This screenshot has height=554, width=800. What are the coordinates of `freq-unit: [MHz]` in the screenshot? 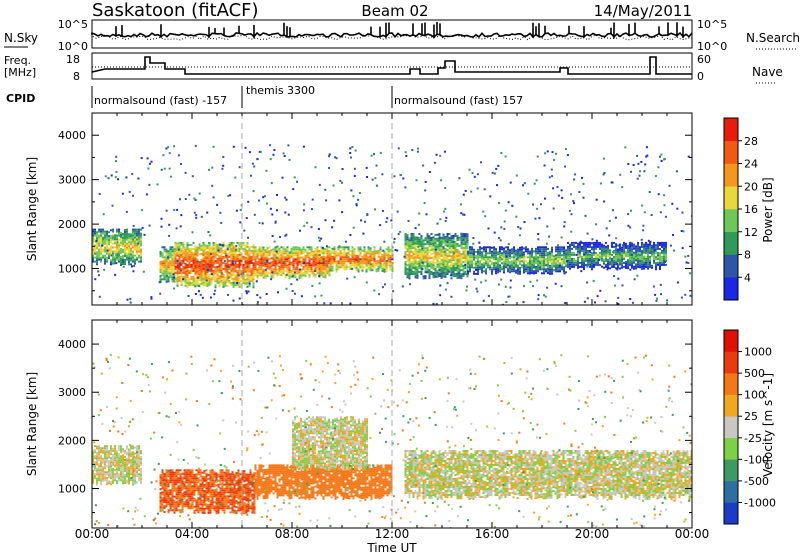 It's located at (20, 72).